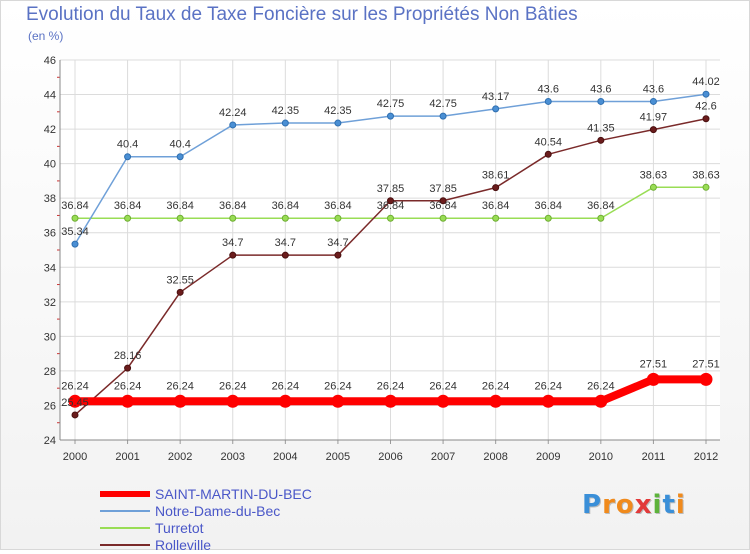 The image size is (750, 554). I want to click on legend-label-turretot: Turretot, so click(179, 528).